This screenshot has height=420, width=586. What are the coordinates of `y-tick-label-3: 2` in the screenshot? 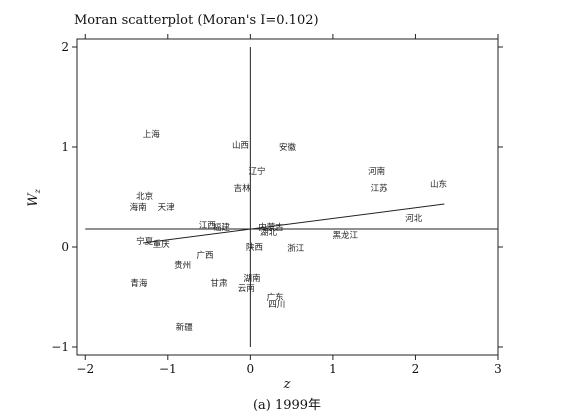 It's located at (65, 47).